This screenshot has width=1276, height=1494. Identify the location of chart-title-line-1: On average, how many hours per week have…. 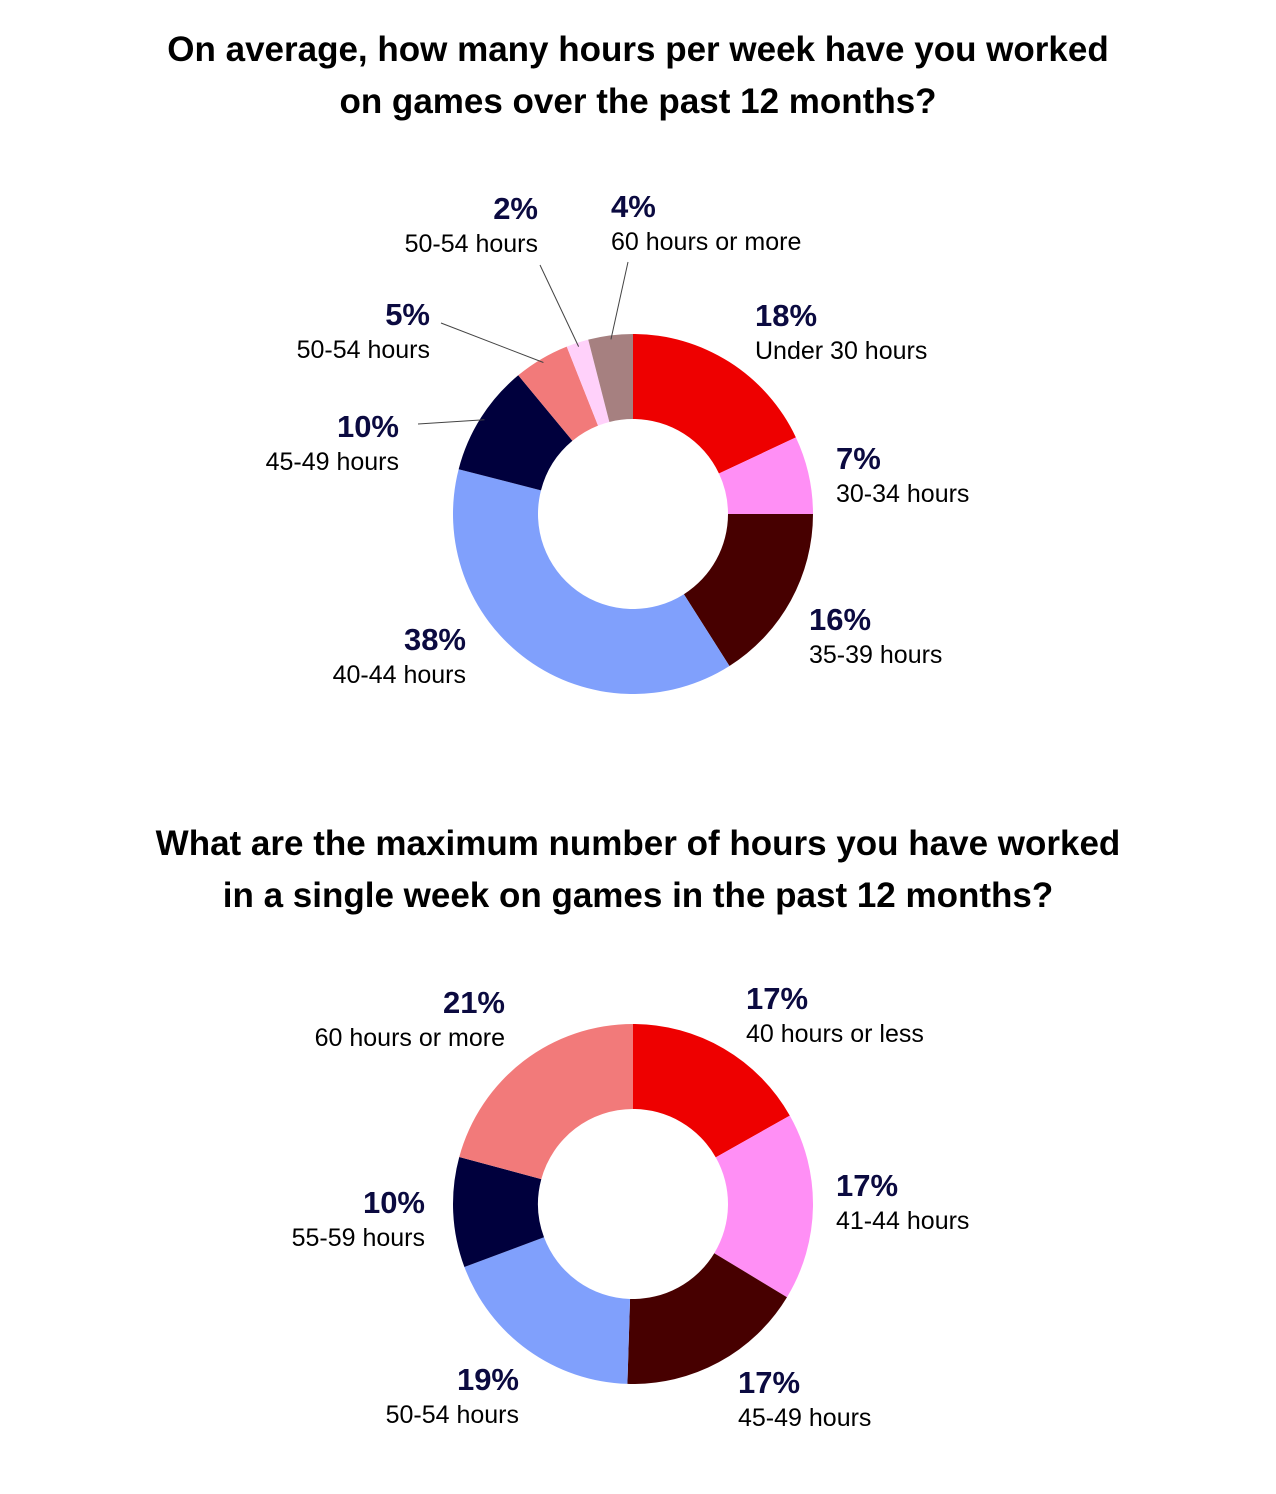
(638, 49).